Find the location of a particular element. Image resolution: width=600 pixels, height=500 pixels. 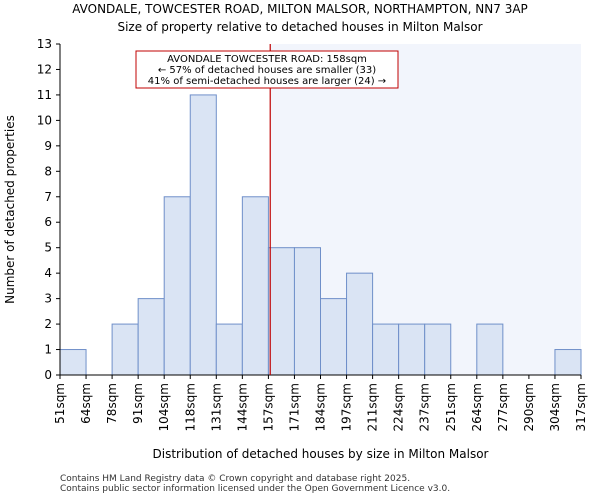

y-tick-label: 7 is located at coordinates (48, 197).